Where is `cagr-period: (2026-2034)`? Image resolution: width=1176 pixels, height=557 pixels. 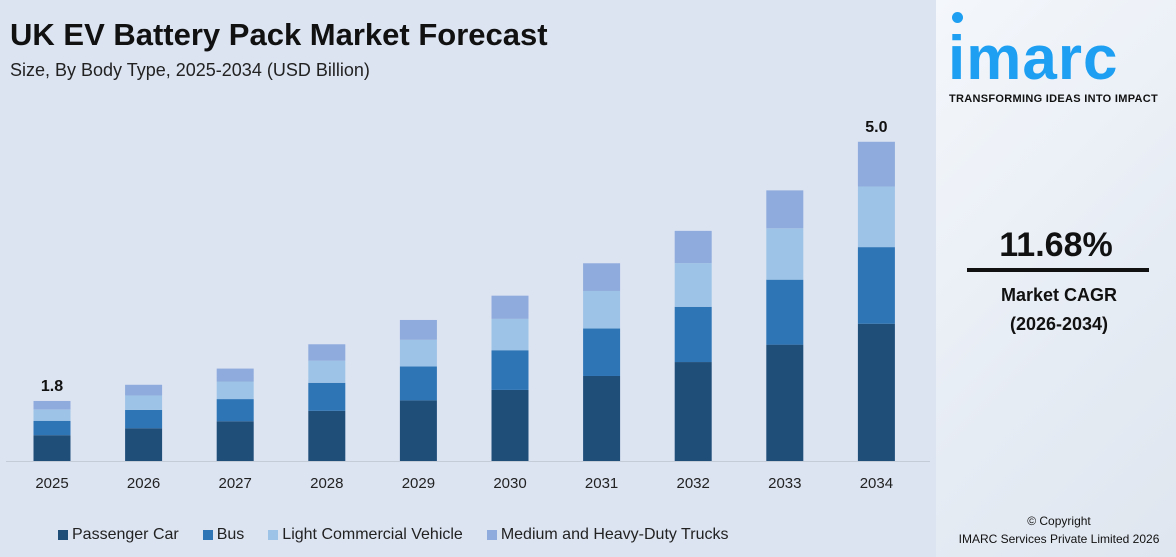
cagr-period: (2026-2034) is located at coordinates (1059, 324).